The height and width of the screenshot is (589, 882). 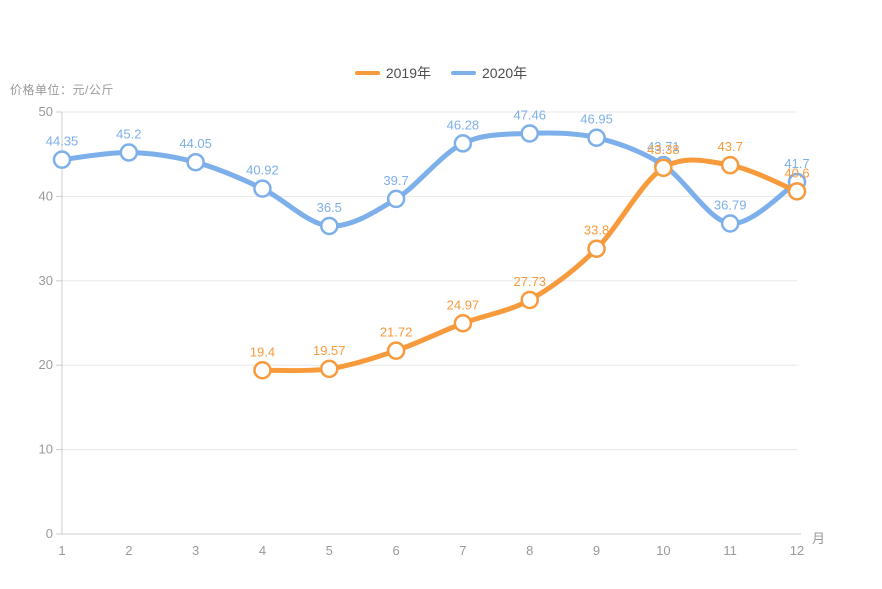 I want to click on y-tick-label: 20, so click(x=46, y=364).